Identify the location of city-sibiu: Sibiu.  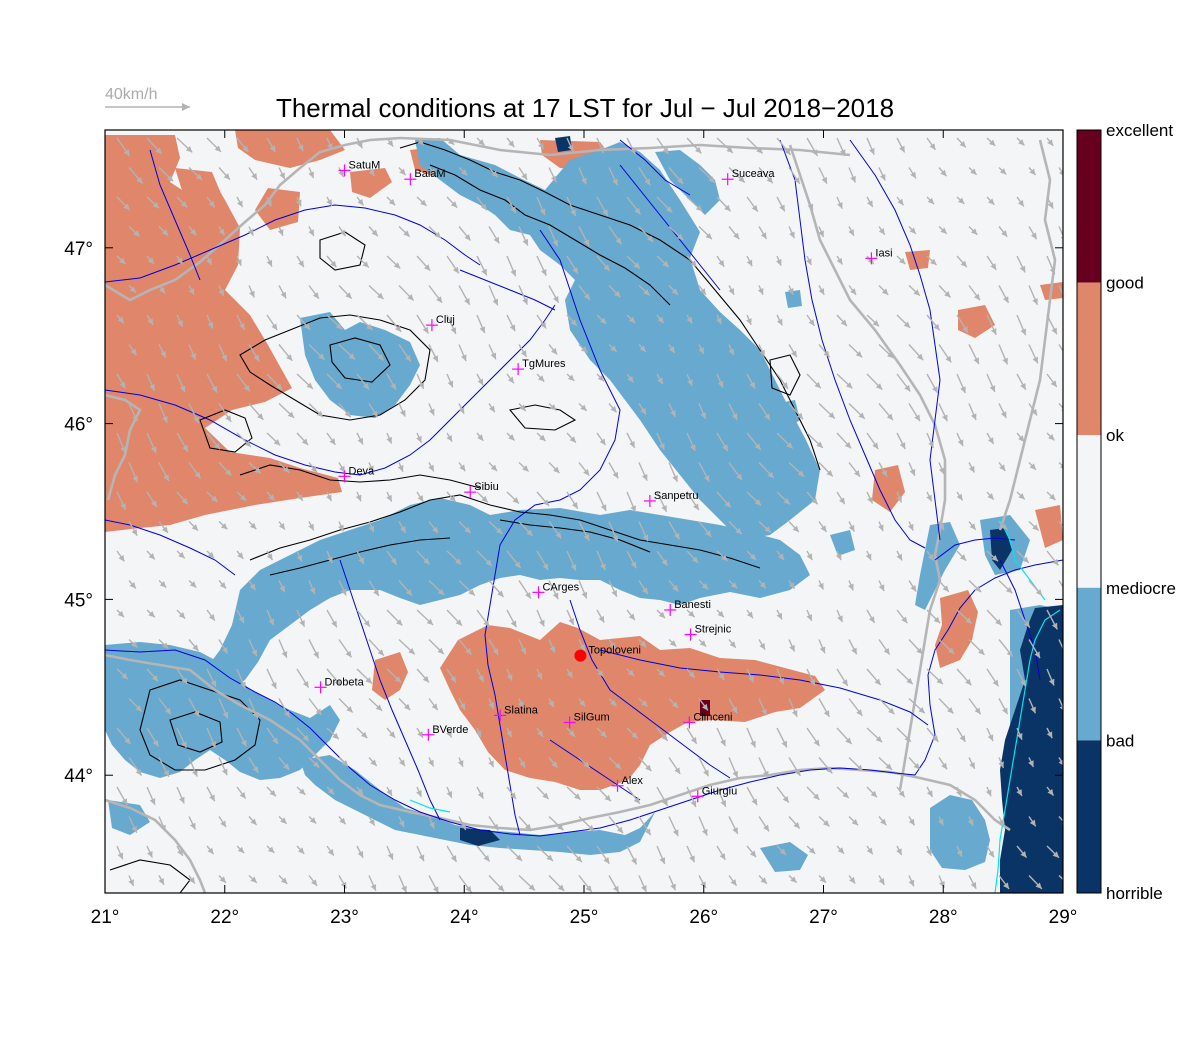
(481, 490).